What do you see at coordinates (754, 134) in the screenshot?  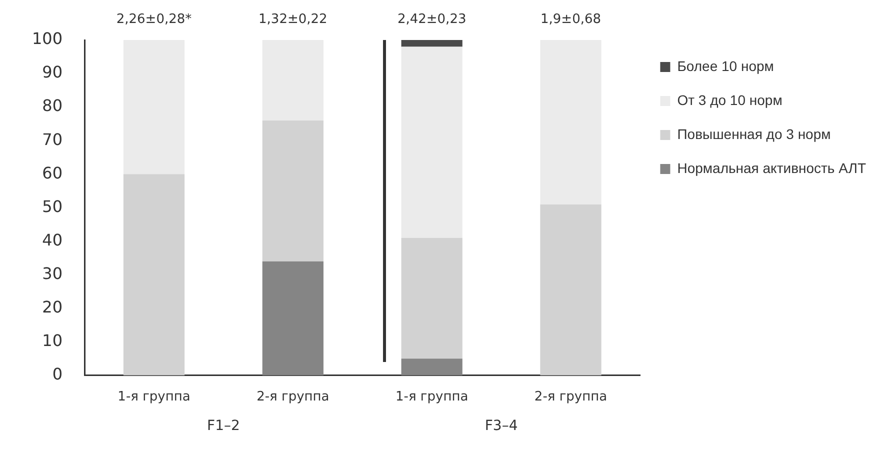 I see `legend-label: Повышенная до 3 норм` at bounding box center [754, 134].